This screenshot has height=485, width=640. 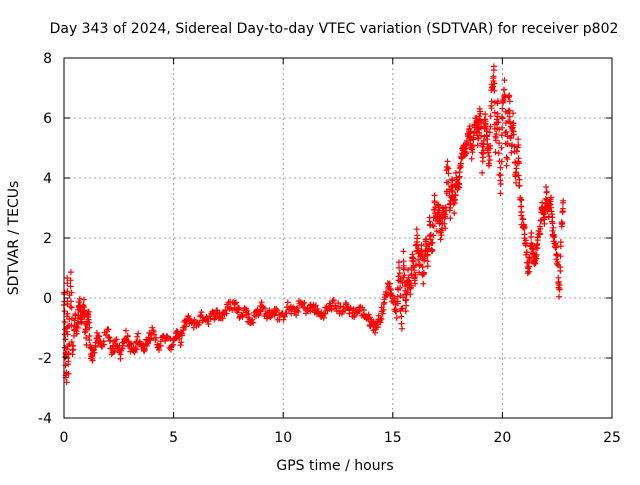 I want to click on y-tick-label: 0, so click(x=47, y=299).